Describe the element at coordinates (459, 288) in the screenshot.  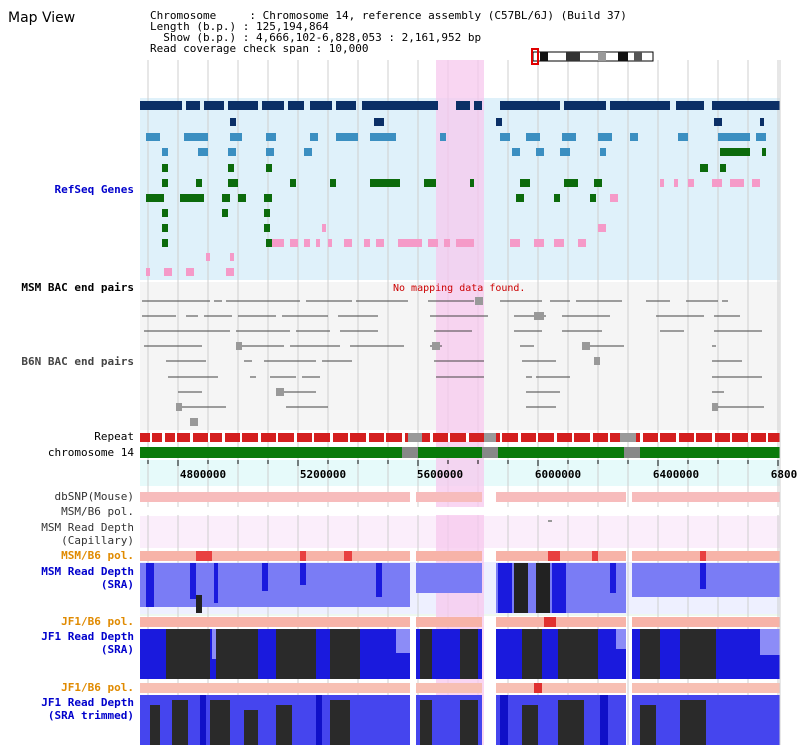
I see `no-mapping-message: No mapping data found.` at that location.